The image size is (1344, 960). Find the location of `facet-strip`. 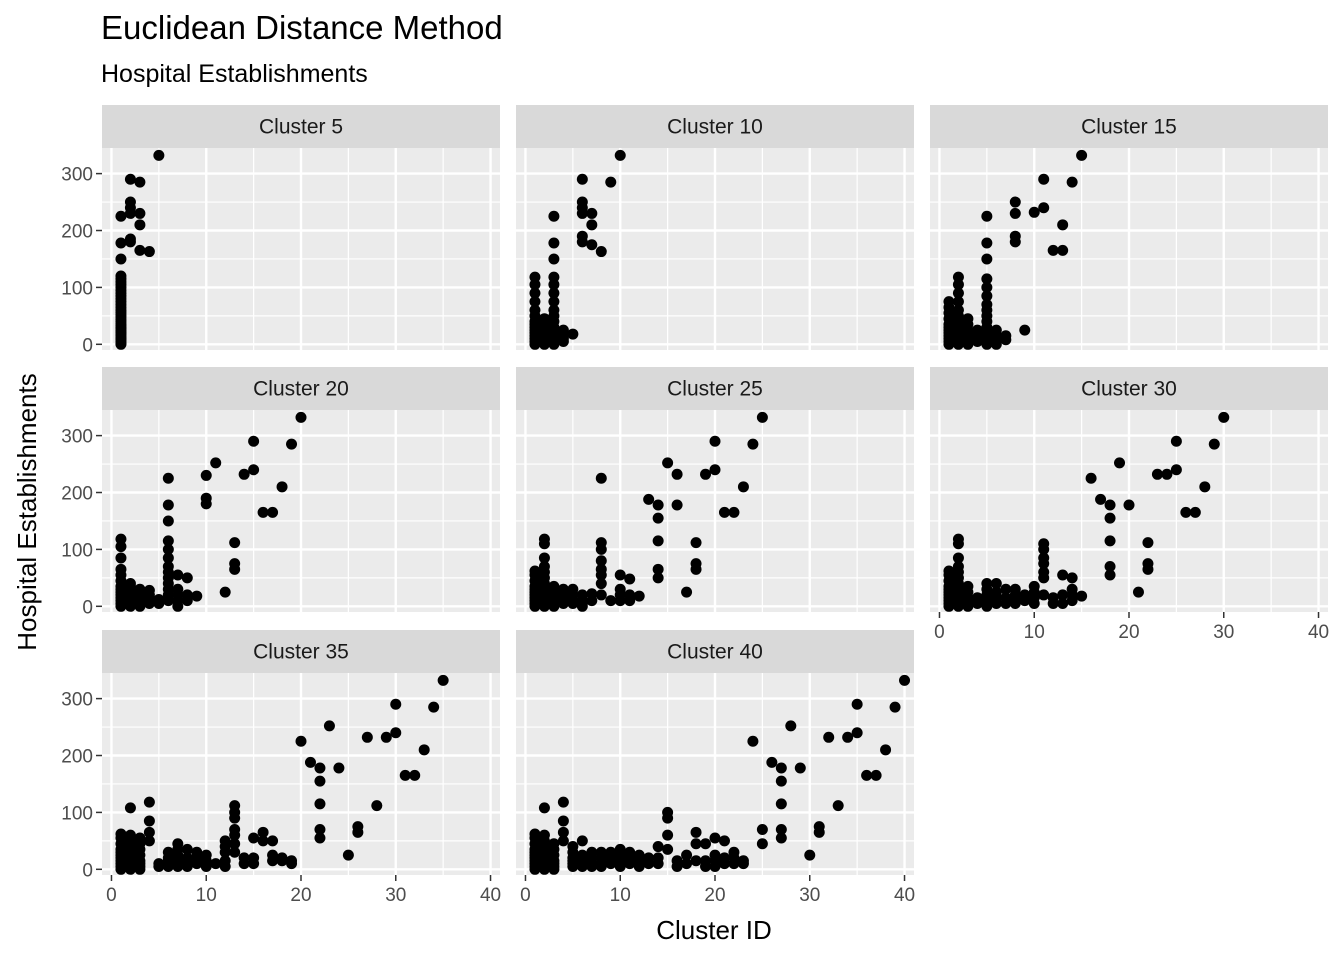

facet-strip is located at coordinates (301, 126).